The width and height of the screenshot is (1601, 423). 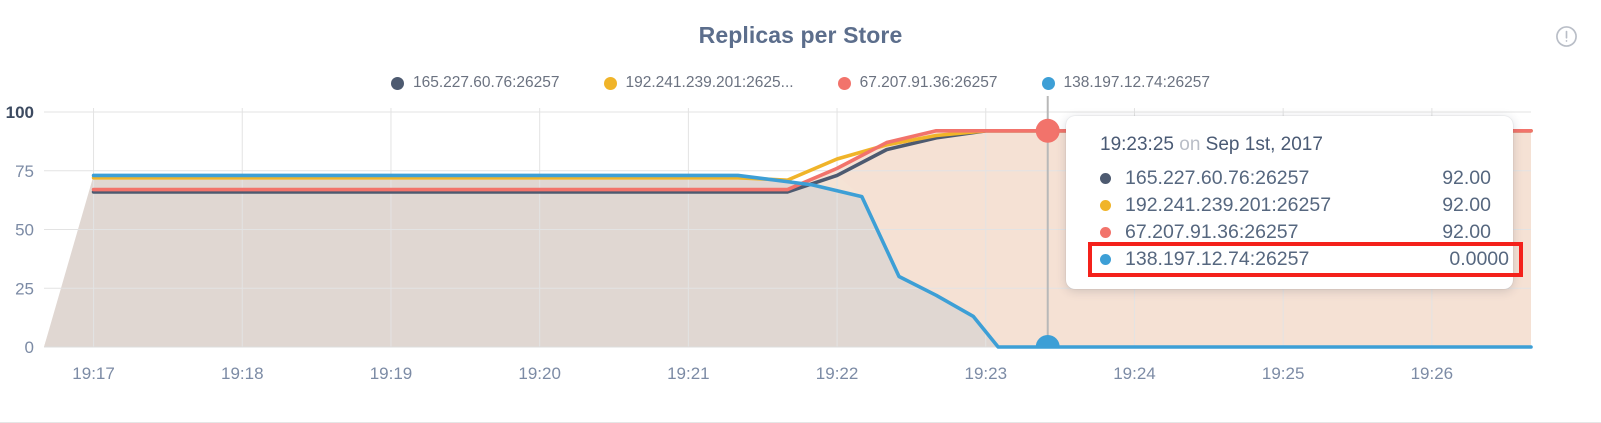 I want to click on tooltip-row: 67.207.91.36:26257 92.00, so click(x=1295, y=232).